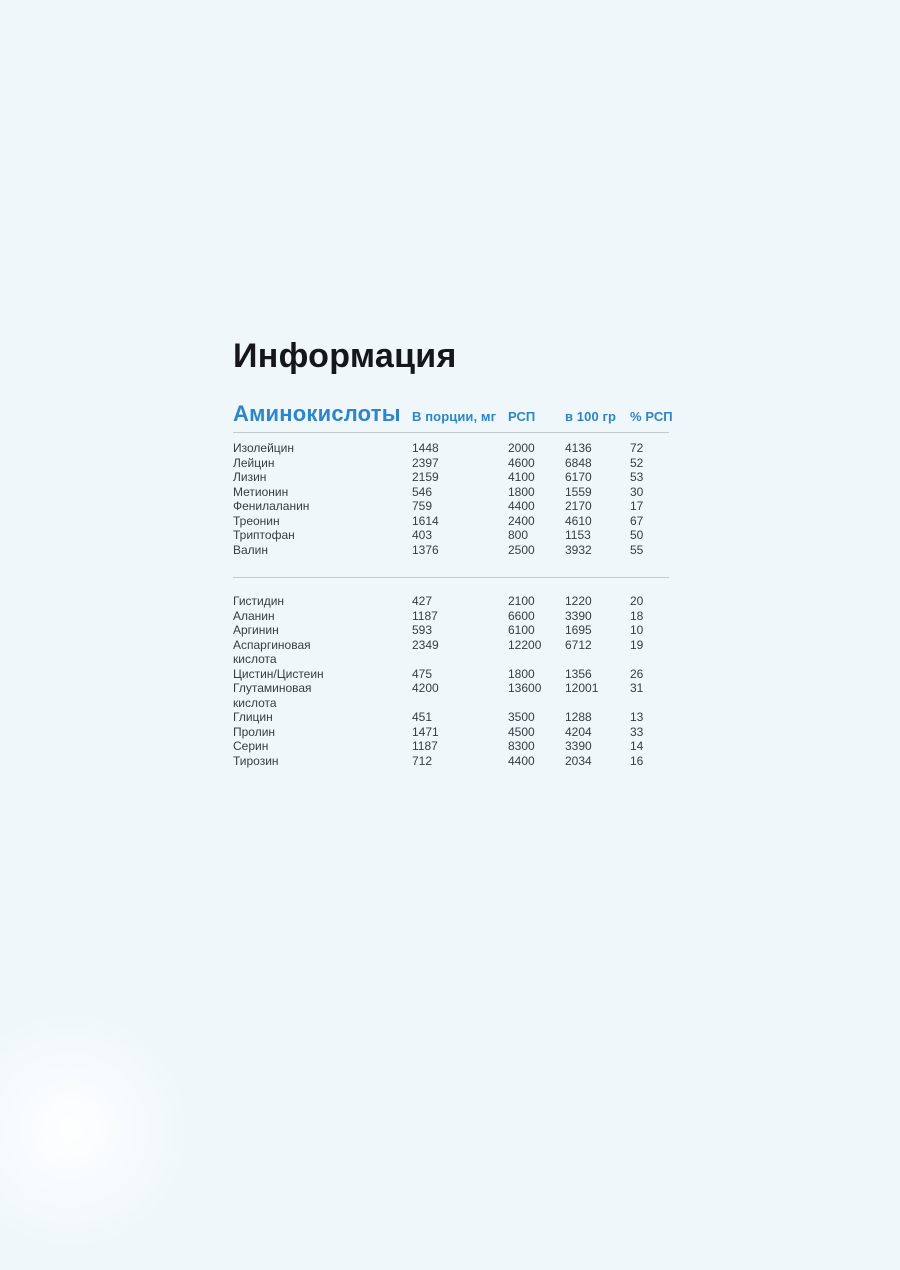 This screenshot has width=900, height=1270. What do you see at coordinates (578, 477) in the screenshot?
I see `cell-per-100g: 6170` at bounding box center [578, 477].